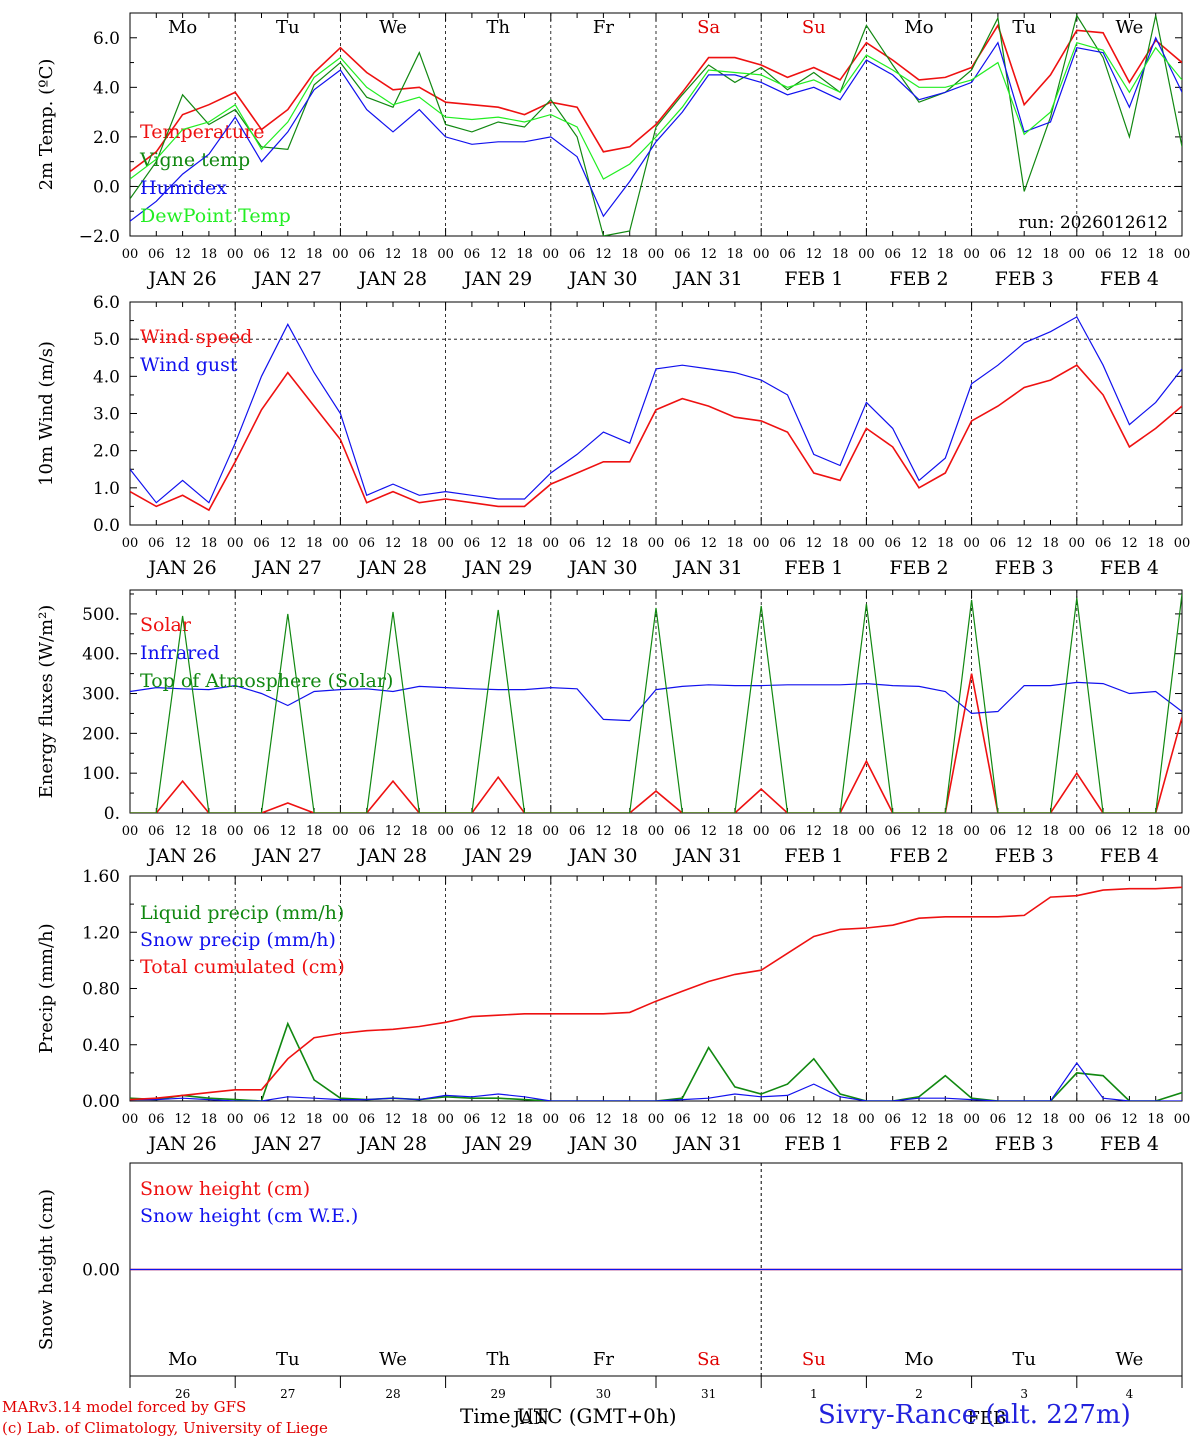 This screenshot has height=1440, width=1194. Describe the element at coordinates (708, 568) in the screenshot. I see `date-label: JAN 31` at that location.